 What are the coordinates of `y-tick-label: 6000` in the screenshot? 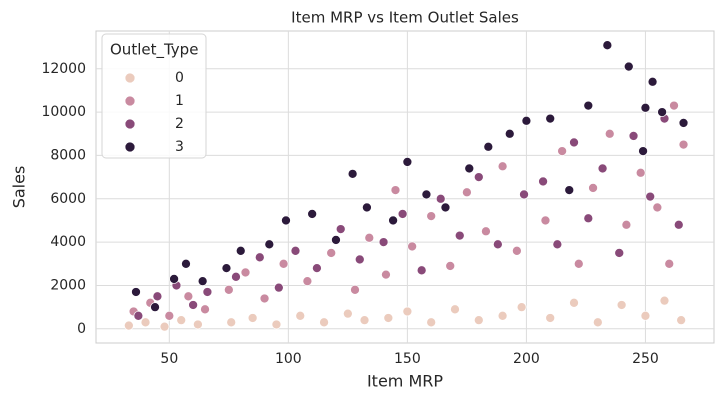 It's located at (68, 199).